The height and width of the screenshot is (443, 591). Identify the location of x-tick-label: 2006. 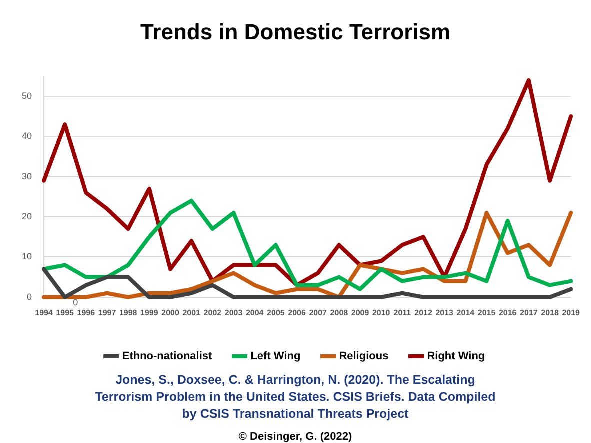
(297, 313).